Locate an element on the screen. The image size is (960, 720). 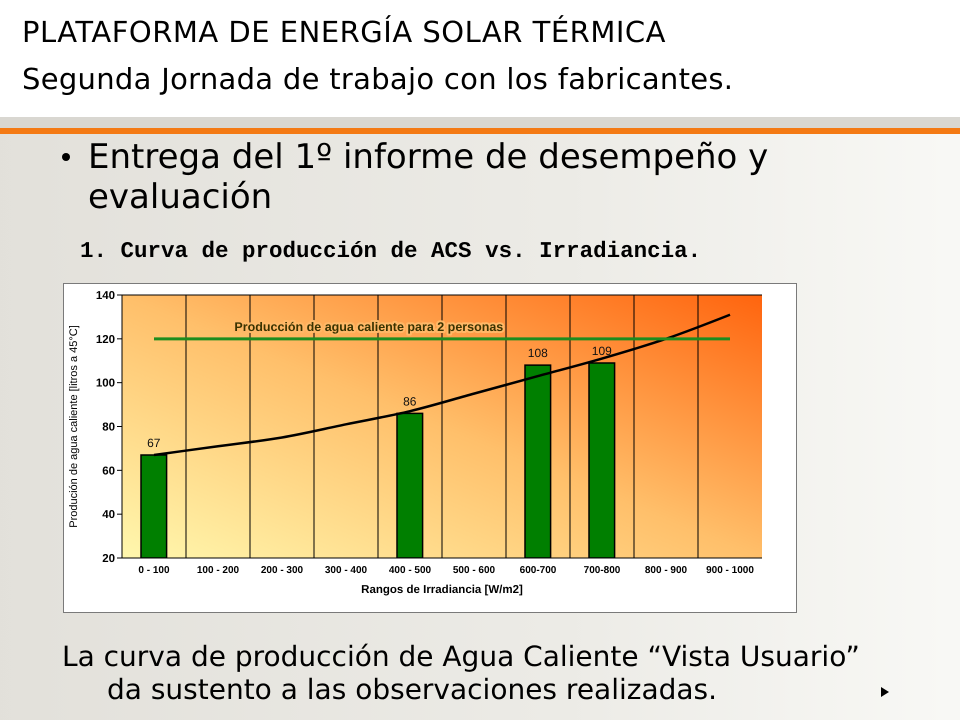
x-axis-title: Rangos de Irradiancia [W/m2] is located at coordinates (442, 590).